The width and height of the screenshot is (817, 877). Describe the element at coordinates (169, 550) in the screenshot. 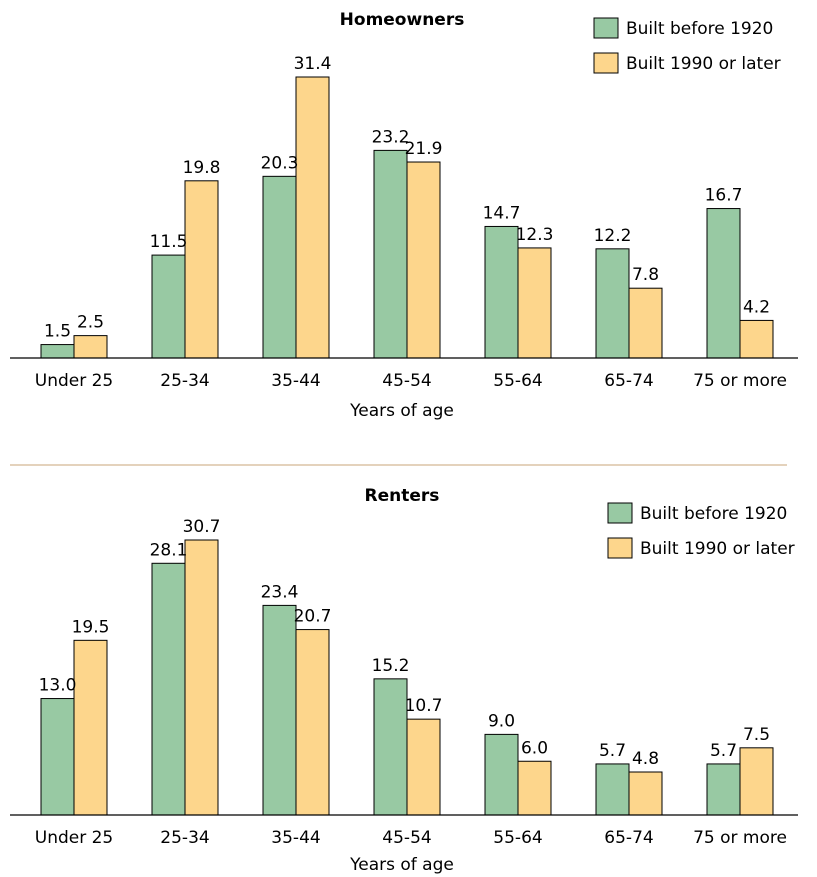

I see `value-label: 28.1` at that location.